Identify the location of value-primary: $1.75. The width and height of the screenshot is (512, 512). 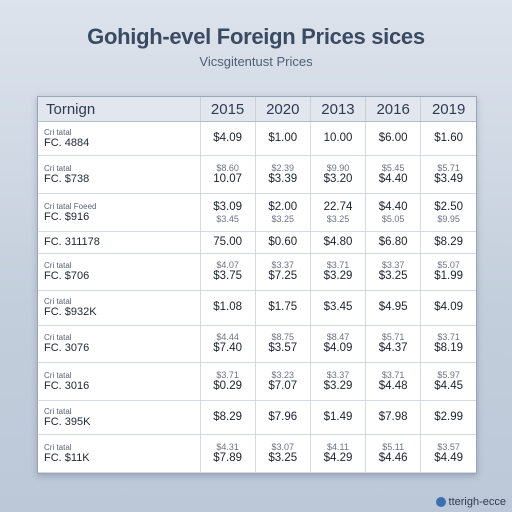
(283, 307).